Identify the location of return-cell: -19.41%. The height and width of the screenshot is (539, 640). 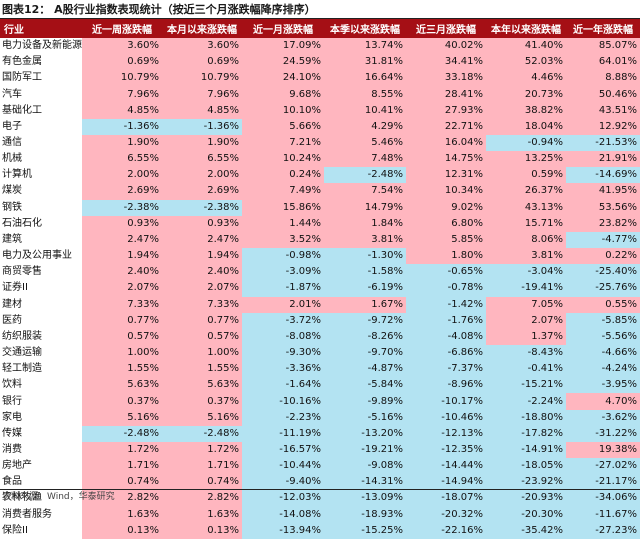
(526, 288).